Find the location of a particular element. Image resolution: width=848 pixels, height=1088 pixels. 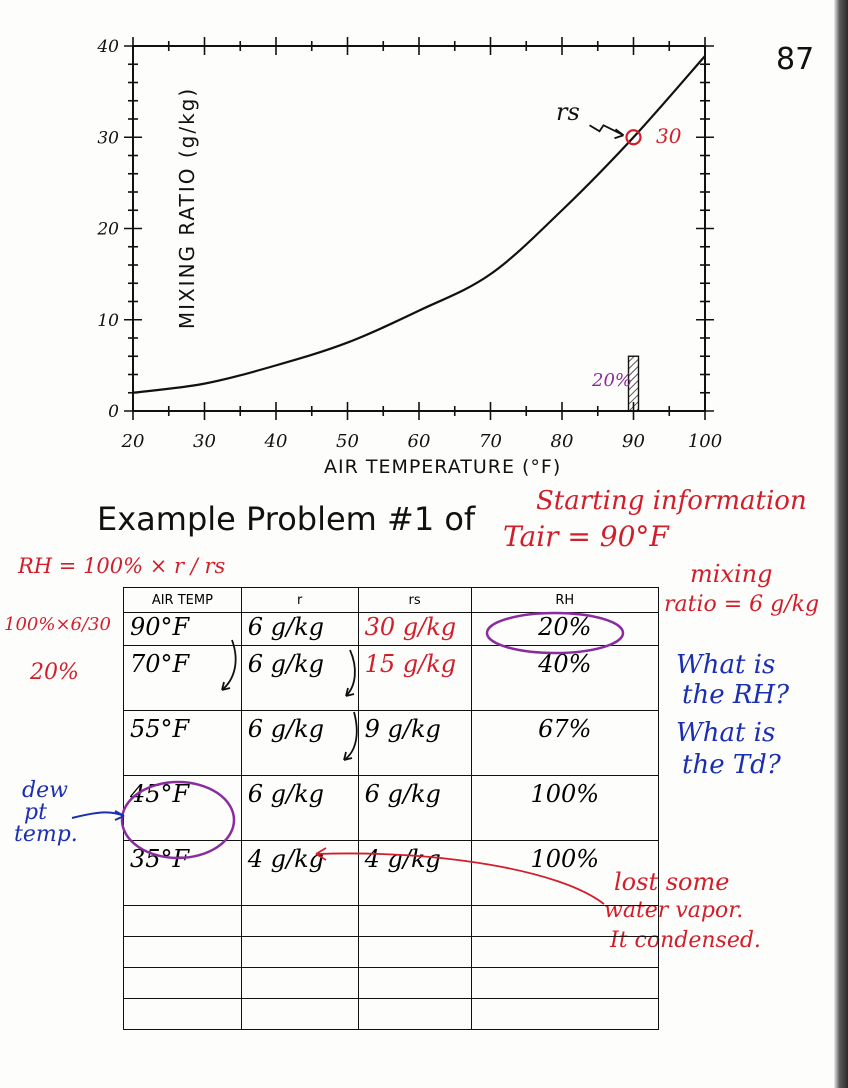

x-axis-title: AIR TEMPERATURE (°F) is located at coordinates (443, 467).